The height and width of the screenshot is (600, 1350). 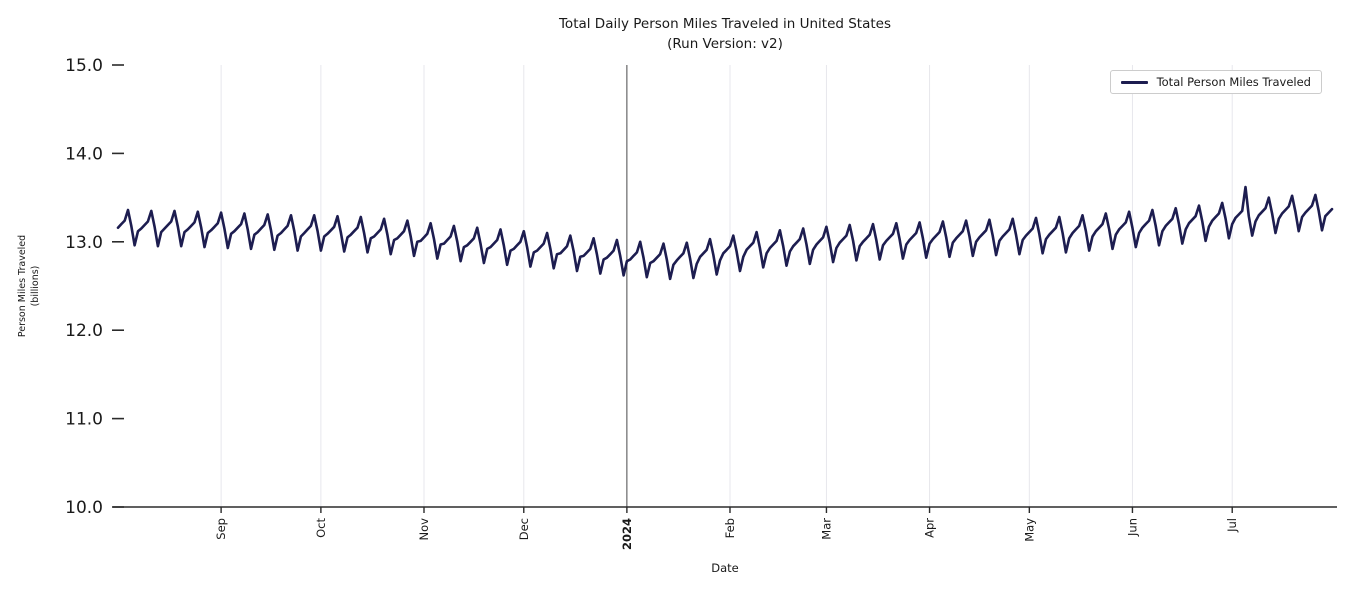 What do you see at coordinates (22, 286) in the screenshot?
I see `y-axis-label-line1: Person Miles Traveled` at bounding box center [22, 286].